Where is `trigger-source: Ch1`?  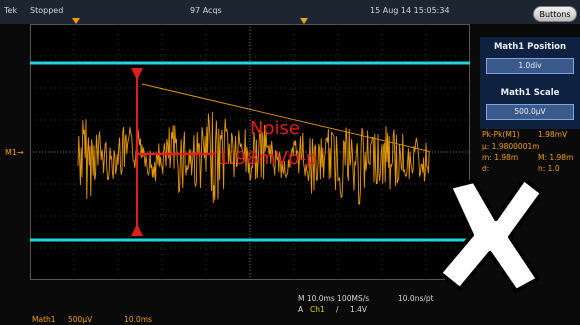
trigger-source: Ch1 is located at coordinates (317, 309).